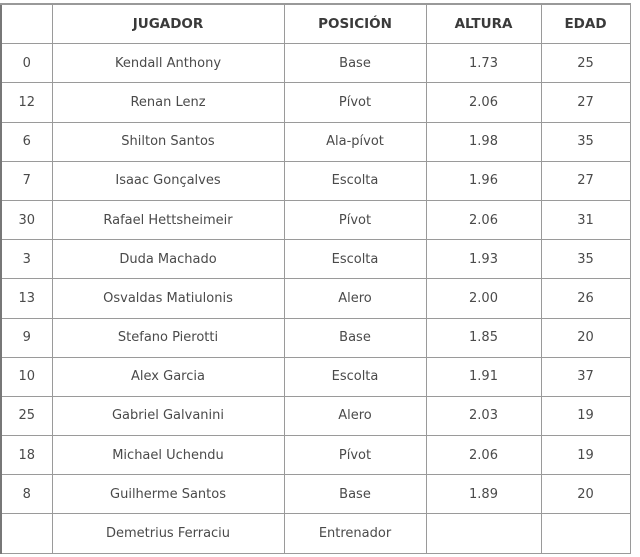  I want to click on table-row: 25 Gabriel Galvanini Alero 2.03 19, so click(315, 416).